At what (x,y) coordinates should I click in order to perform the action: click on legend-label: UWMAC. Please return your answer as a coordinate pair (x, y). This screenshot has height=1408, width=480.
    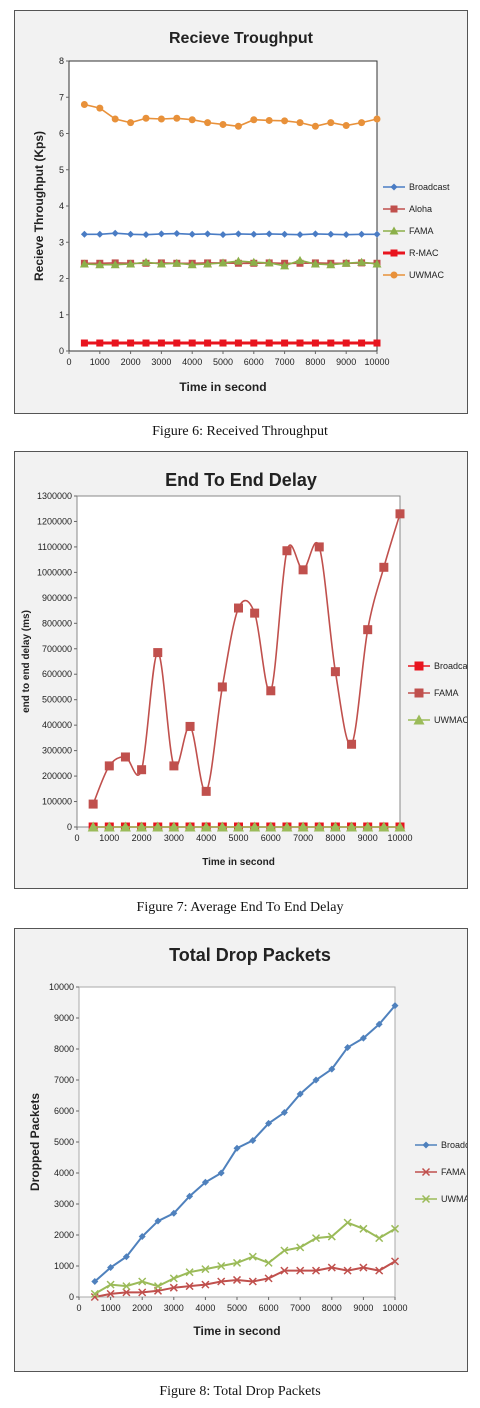
    Looking at the image, I should click on (426, 275).